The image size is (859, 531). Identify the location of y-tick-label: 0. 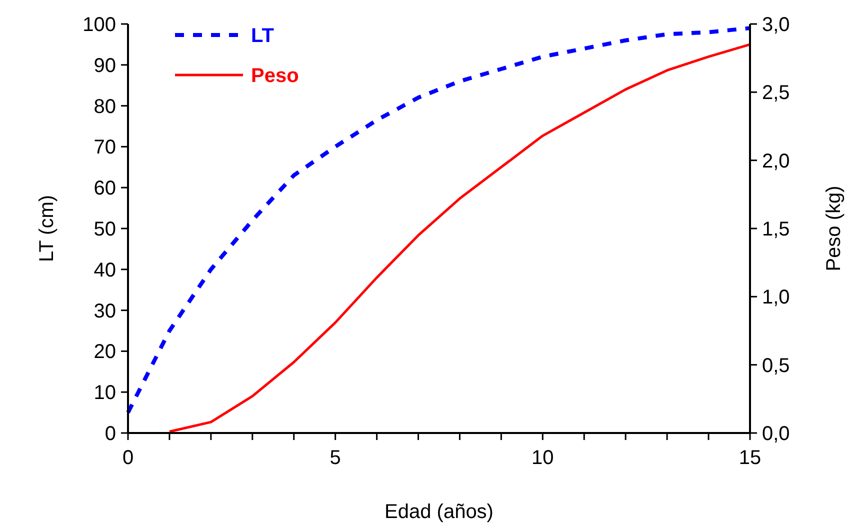
(110, 434).